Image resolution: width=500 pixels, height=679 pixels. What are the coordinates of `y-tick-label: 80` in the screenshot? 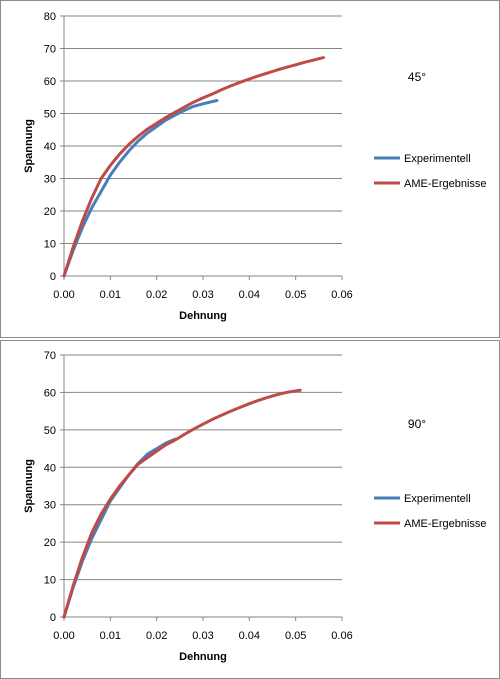 It's located at (50, 17).